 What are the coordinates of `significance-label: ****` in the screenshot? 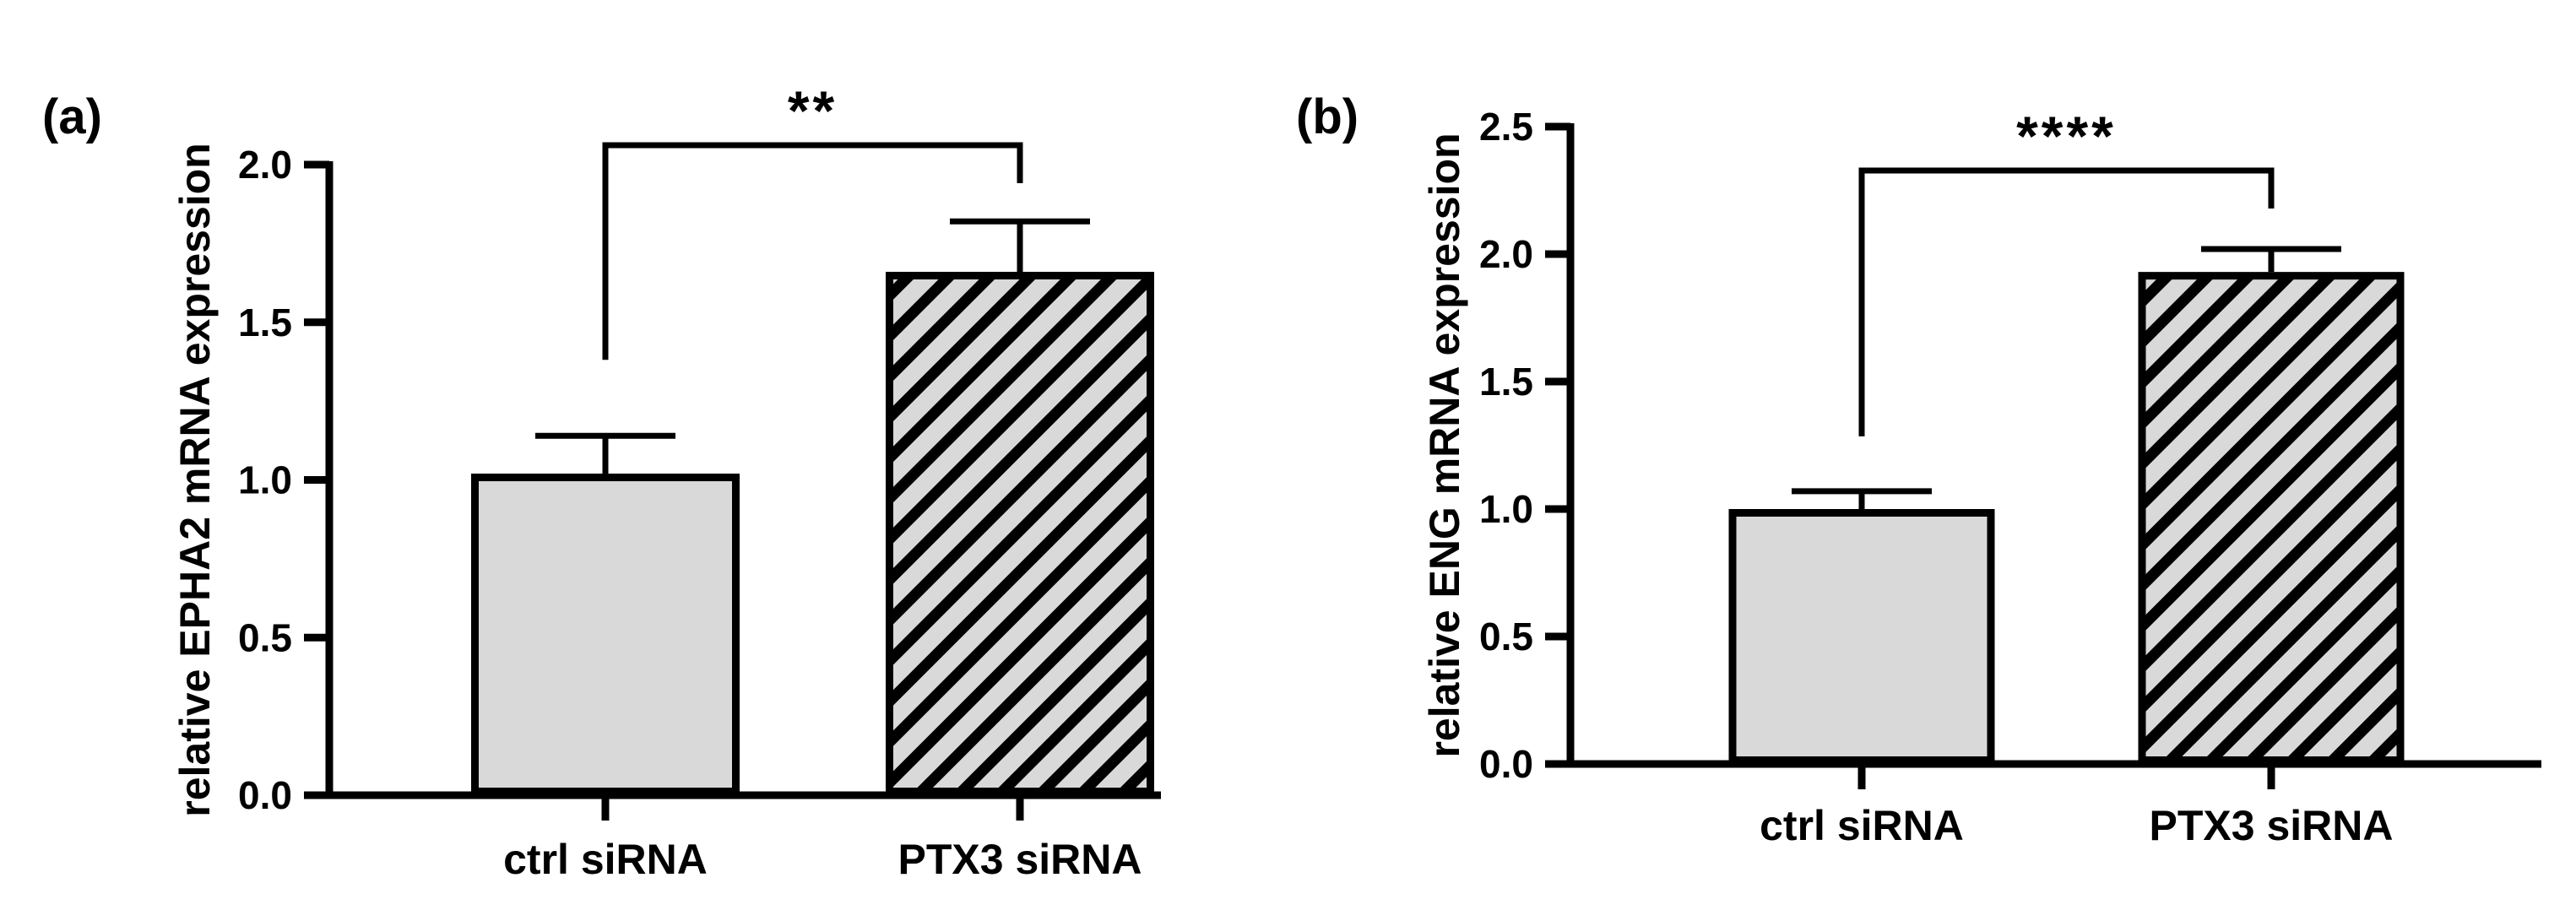 It's located at (2066, 136).